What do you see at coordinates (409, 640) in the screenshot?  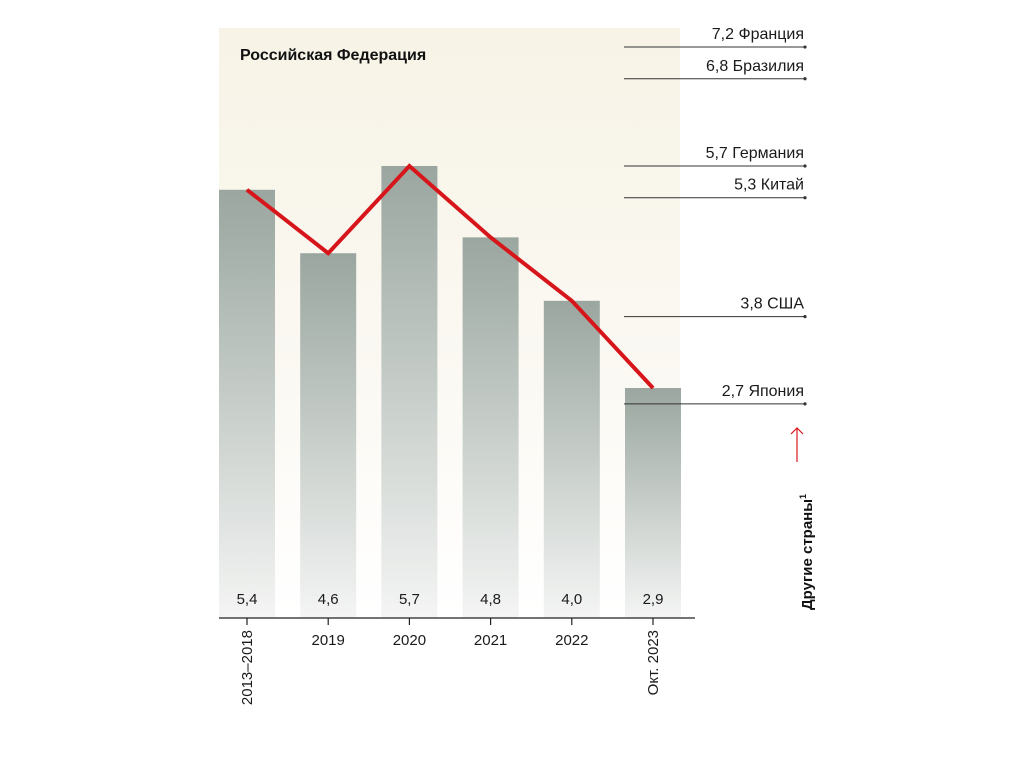 I see `x-tick-label: 2020` at bounding box center [409, 640].